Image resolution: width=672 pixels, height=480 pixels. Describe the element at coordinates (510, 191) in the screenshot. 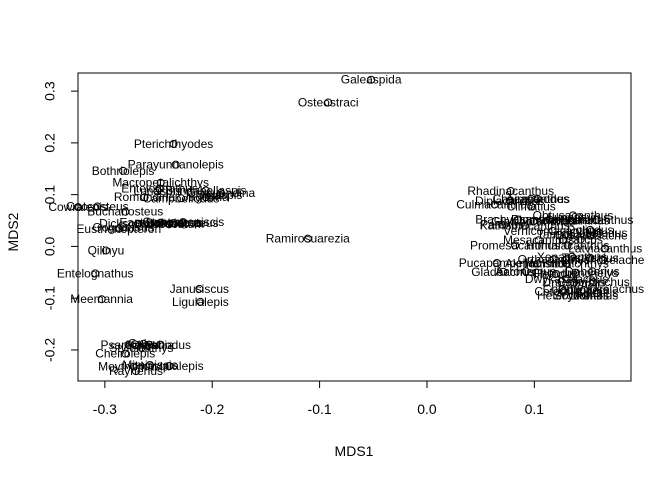

I see `point-label: Rhadinacanthus` at that location.